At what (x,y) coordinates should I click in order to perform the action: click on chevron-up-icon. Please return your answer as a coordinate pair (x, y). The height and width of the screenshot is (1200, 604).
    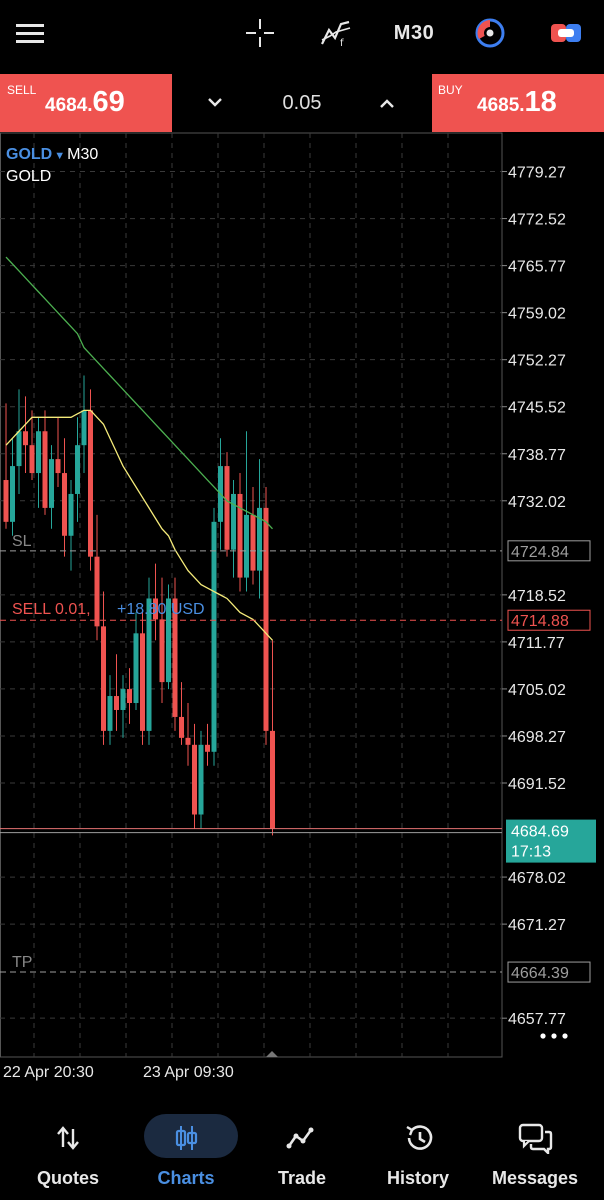
    Looking at the image, I should click on (387, 103).